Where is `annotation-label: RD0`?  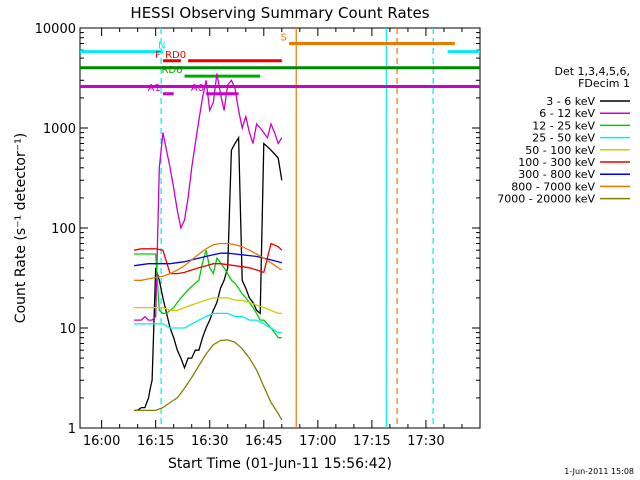 annotation-label: RD0 is located at coordinates (175, 55).